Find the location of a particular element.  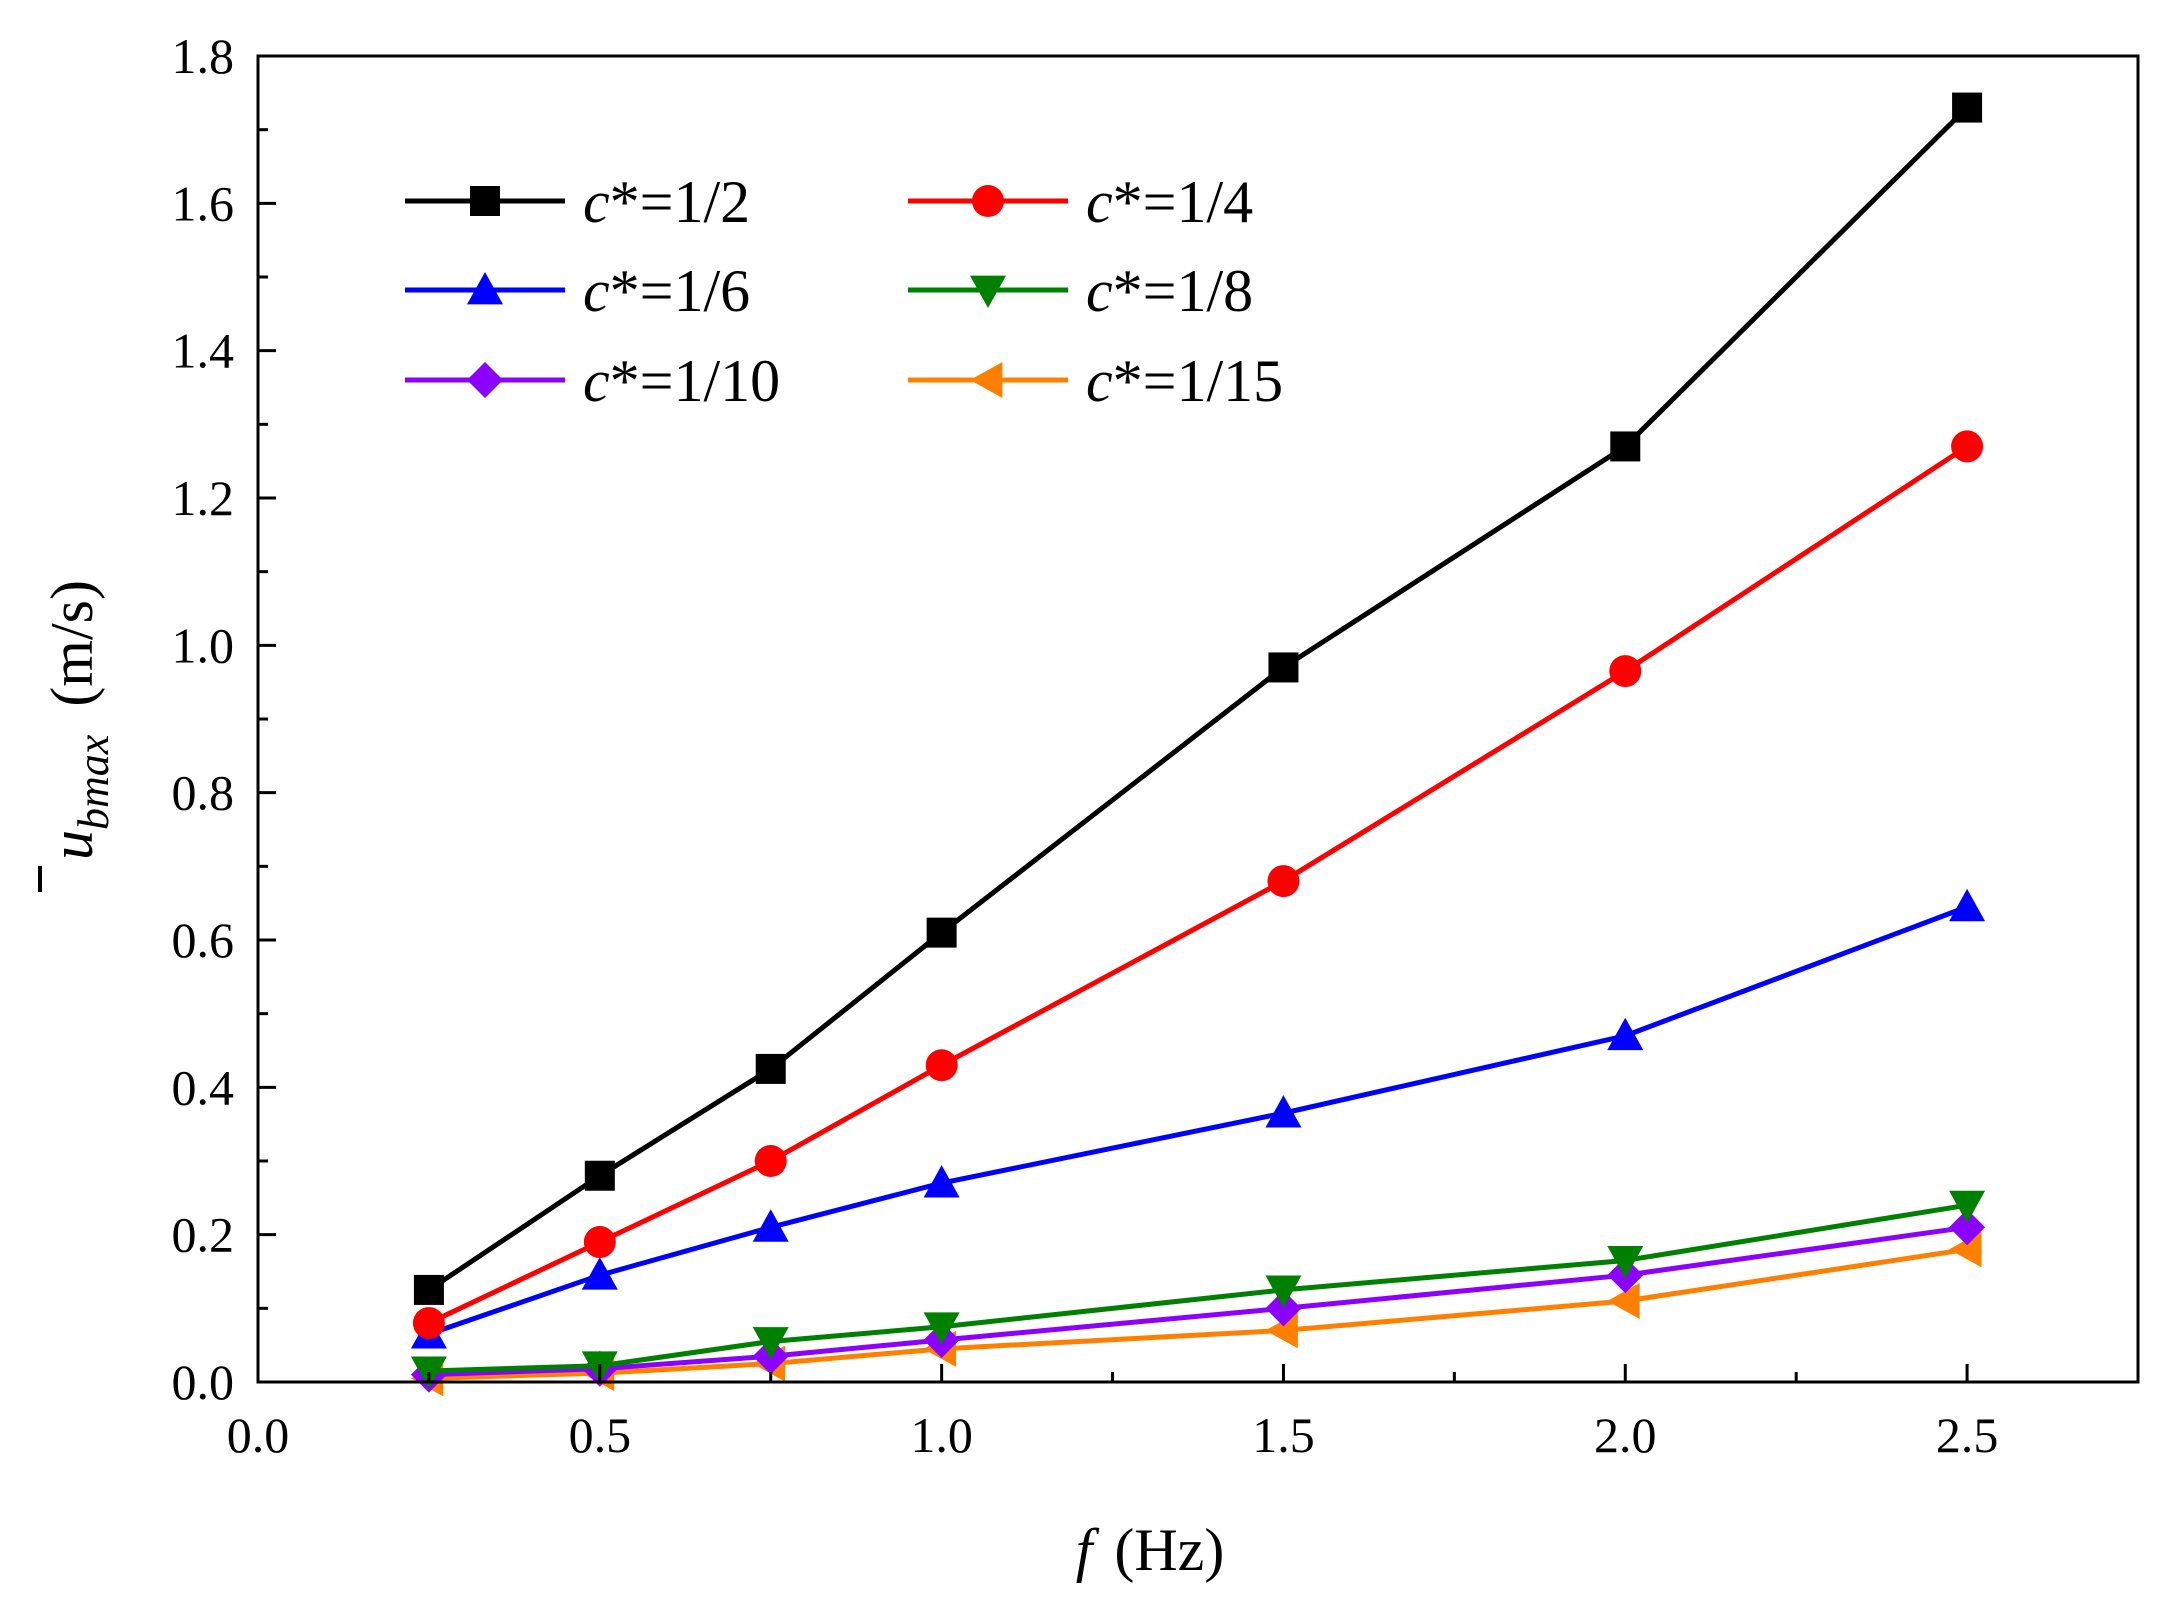

y-axis-unit: (m/s) is located at coordinates (72, 643).